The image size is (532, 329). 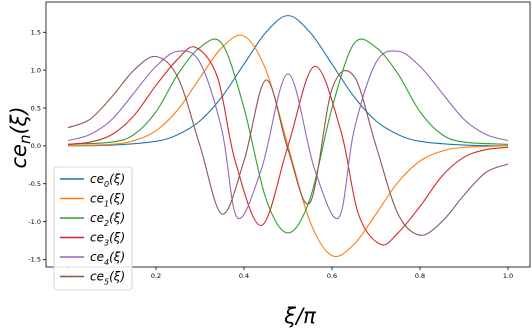 What do you see at coordinates (107, 258) in the screenshot?
I see `legend-label-ce4: ce4(ξ)` at bounding box center [107, 258].